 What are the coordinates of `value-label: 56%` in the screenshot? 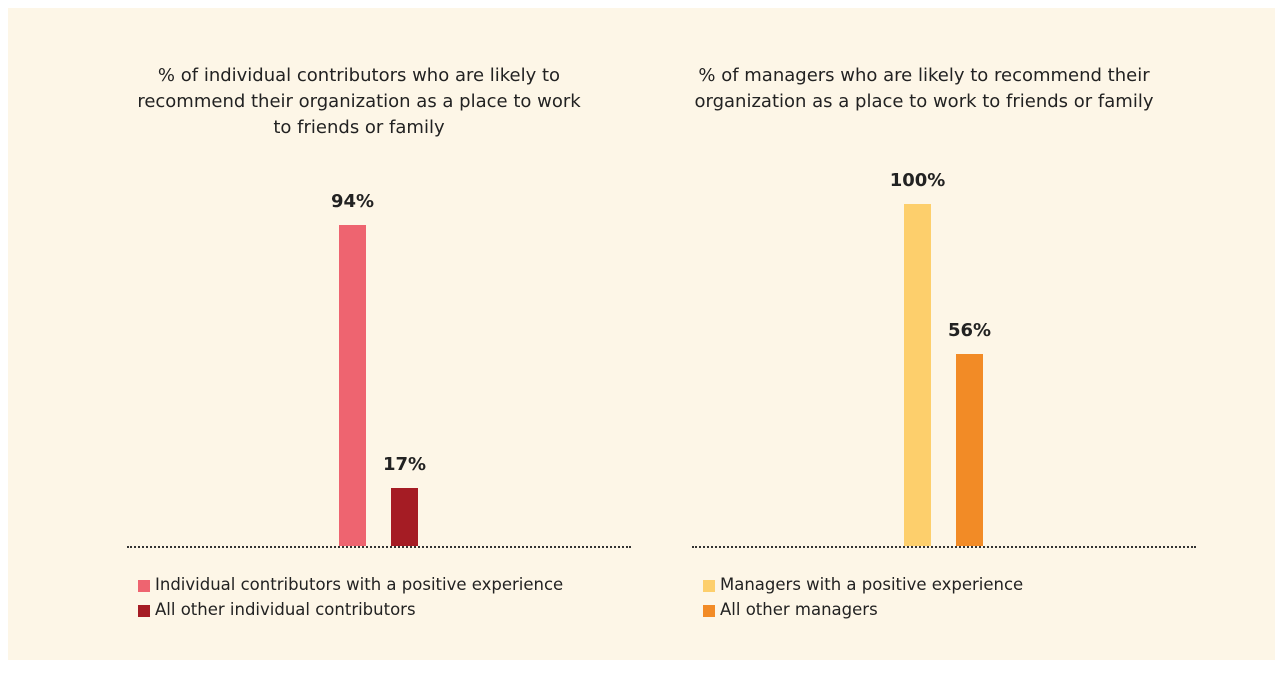 It's located at (969, 331).